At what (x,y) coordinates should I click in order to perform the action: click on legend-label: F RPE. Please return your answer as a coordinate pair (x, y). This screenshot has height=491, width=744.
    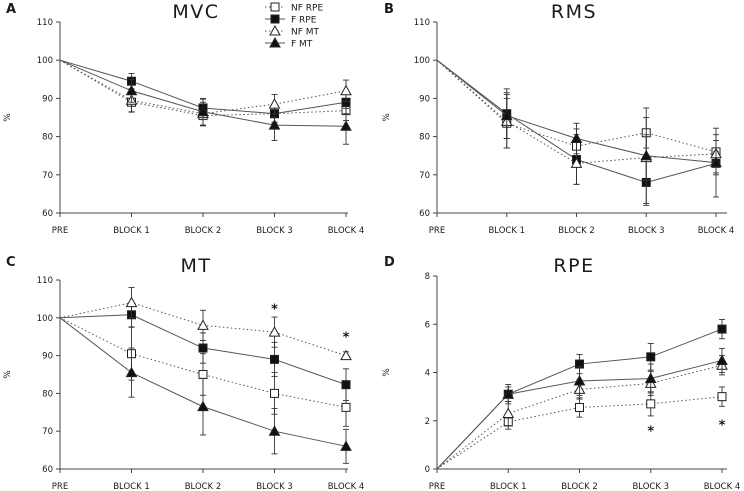
    Looking at the image, I should click on (304, 21).